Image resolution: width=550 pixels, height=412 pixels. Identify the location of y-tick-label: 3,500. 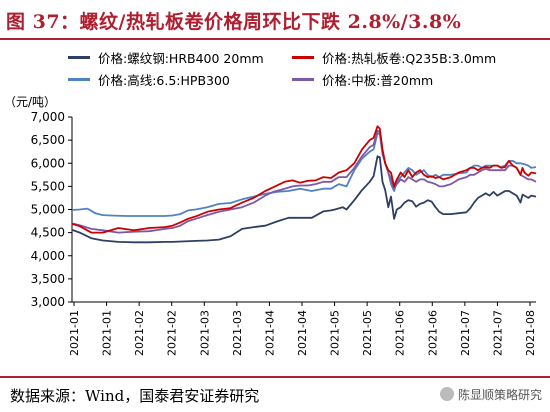
(48, 279).